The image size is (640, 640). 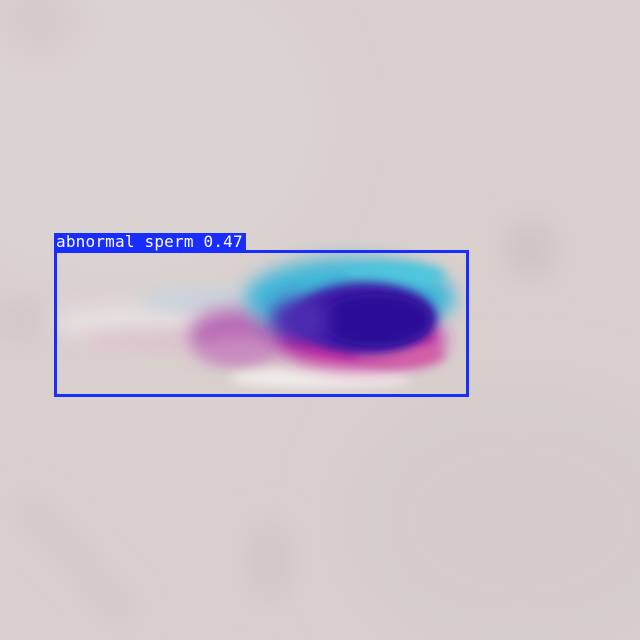 I want to click on detection-bounding-box, so click(x=261, y=323).